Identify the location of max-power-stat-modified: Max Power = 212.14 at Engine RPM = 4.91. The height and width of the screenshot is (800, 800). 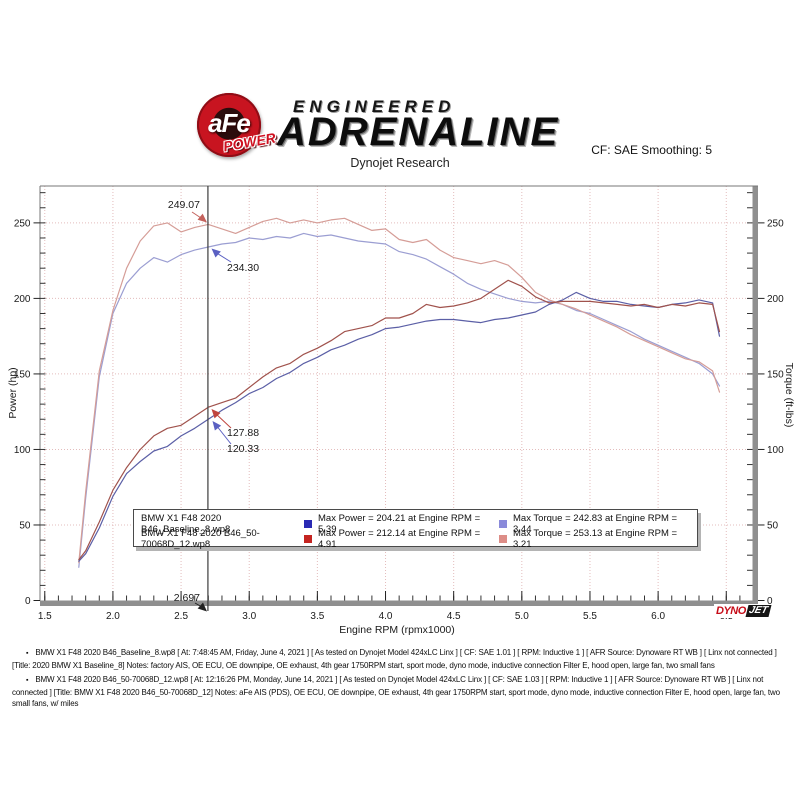
(399, 539).